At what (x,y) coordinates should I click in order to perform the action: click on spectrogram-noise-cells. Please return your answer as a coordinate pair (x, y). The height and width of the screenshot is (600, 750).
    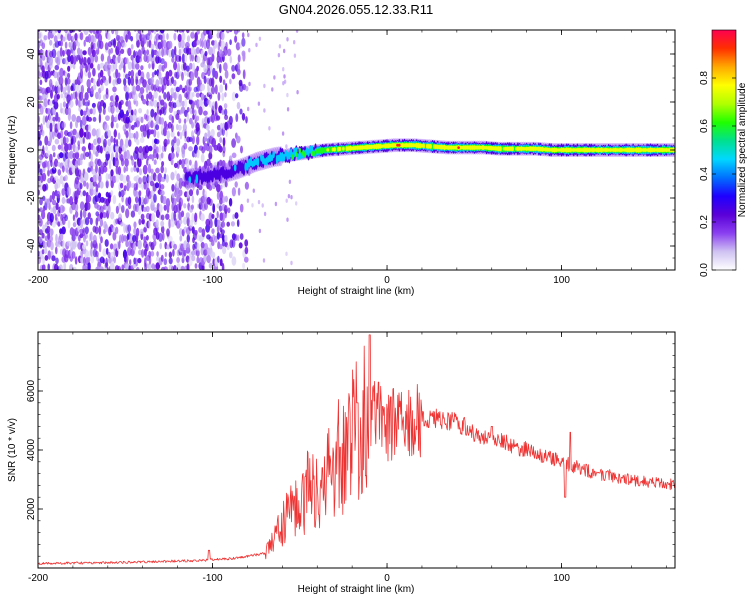
    Looking at the image, I should click on (168, 150).